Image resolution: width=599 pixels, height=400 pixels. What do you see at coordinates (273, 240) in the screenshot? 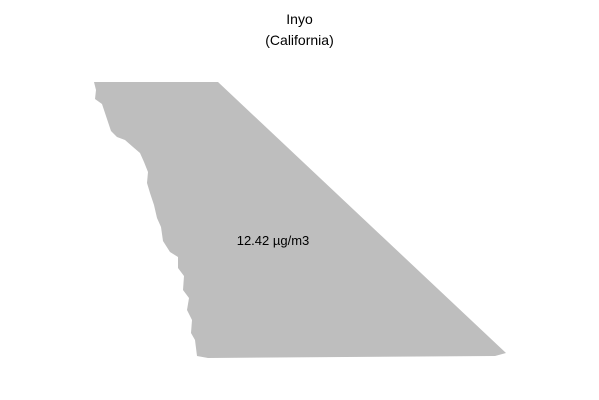
I see `county-value-label: 12.42 µg/m3` at bounding box center [273, 240].